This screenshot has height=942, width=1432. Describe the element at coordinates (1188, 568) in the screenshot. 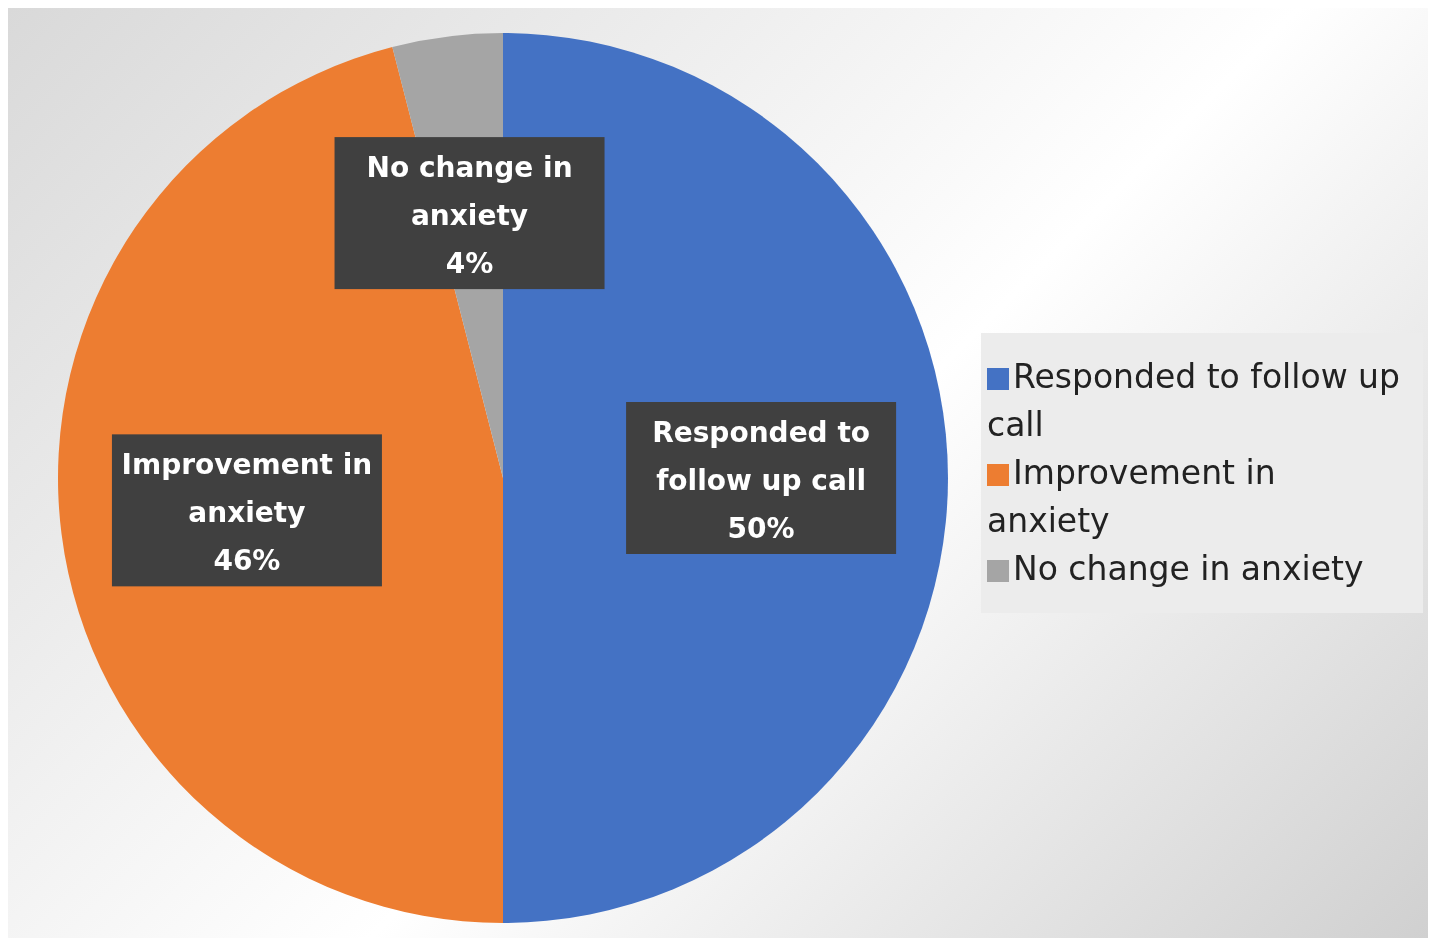

I see `legend-label: No change in anxiety` at that location.